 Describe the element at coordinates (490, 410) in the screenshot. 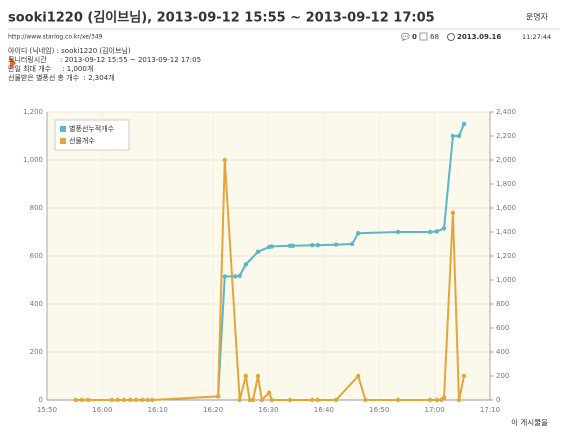

I see `x-tick-label: 17:10` at that location.